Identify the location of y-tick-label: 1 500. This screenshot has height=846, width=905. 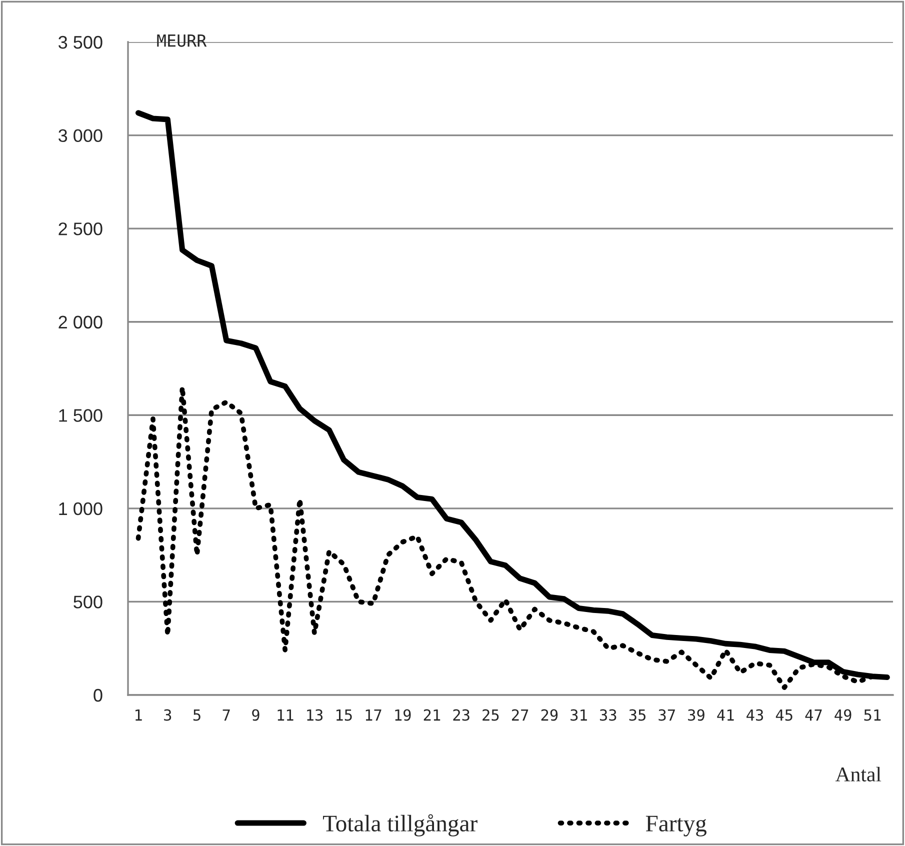
(80, 415).